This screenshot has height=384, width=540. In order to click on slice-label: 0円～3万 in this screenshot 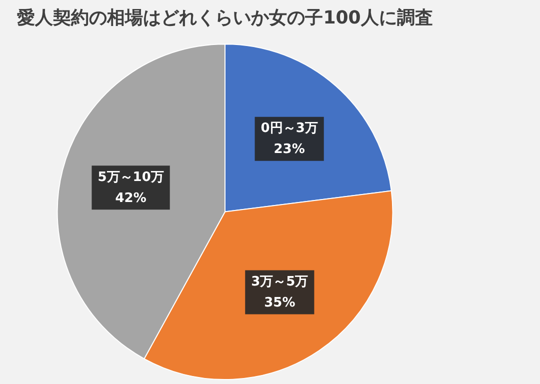, I will do `click(289, 128)`.